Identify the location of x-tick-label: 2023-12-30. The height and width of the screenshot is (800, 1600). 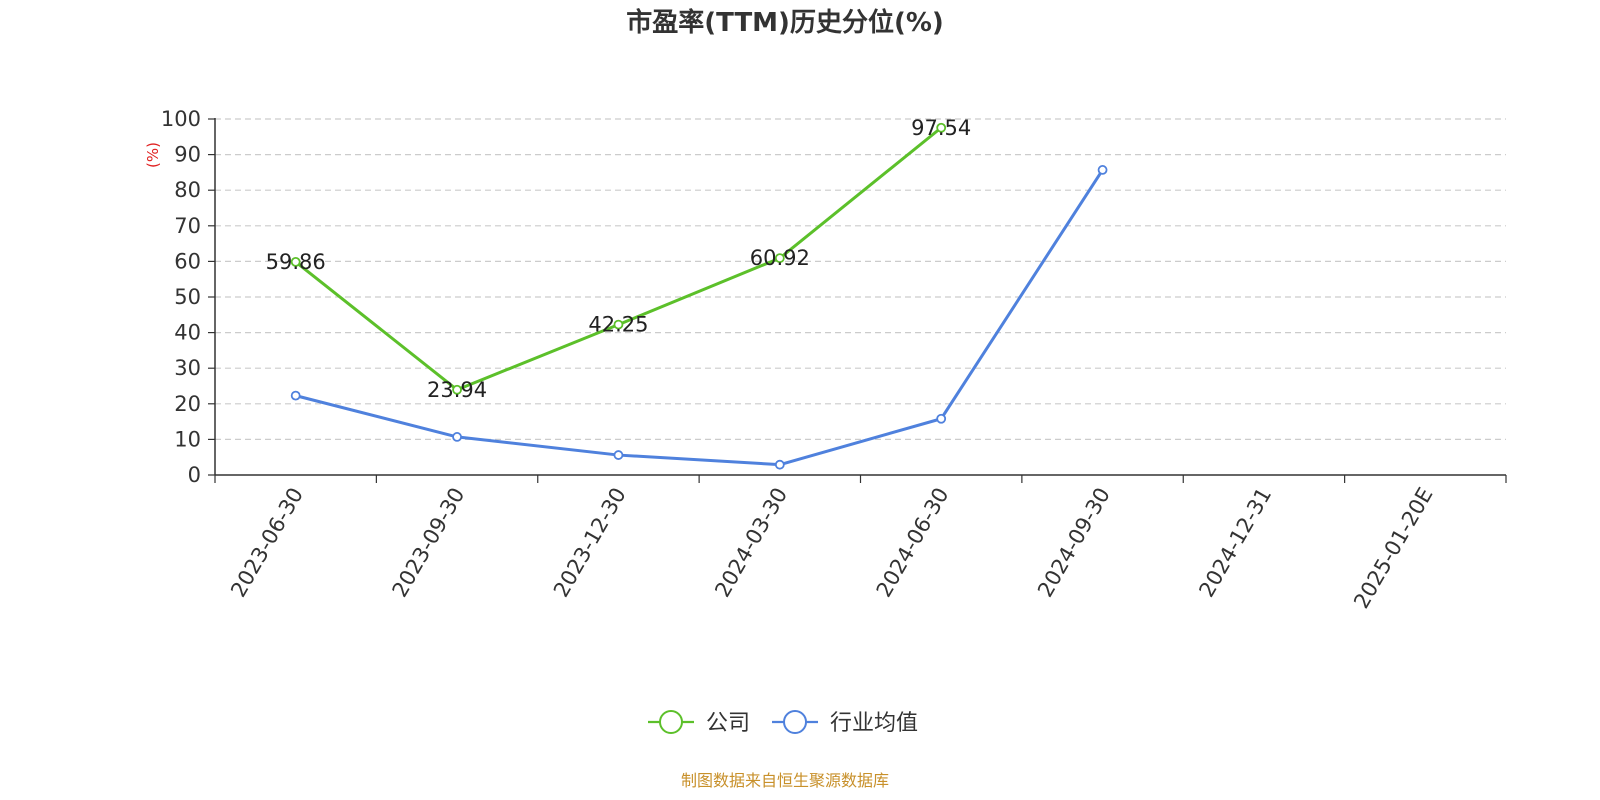
(590, 543).